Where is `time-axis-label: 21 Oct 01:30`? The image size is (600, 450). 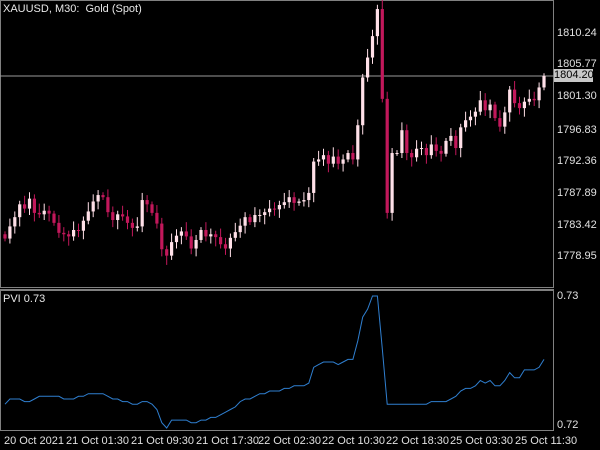
time-axis-label: 21 Oct 01:30 is located at coordinates (97, 441).